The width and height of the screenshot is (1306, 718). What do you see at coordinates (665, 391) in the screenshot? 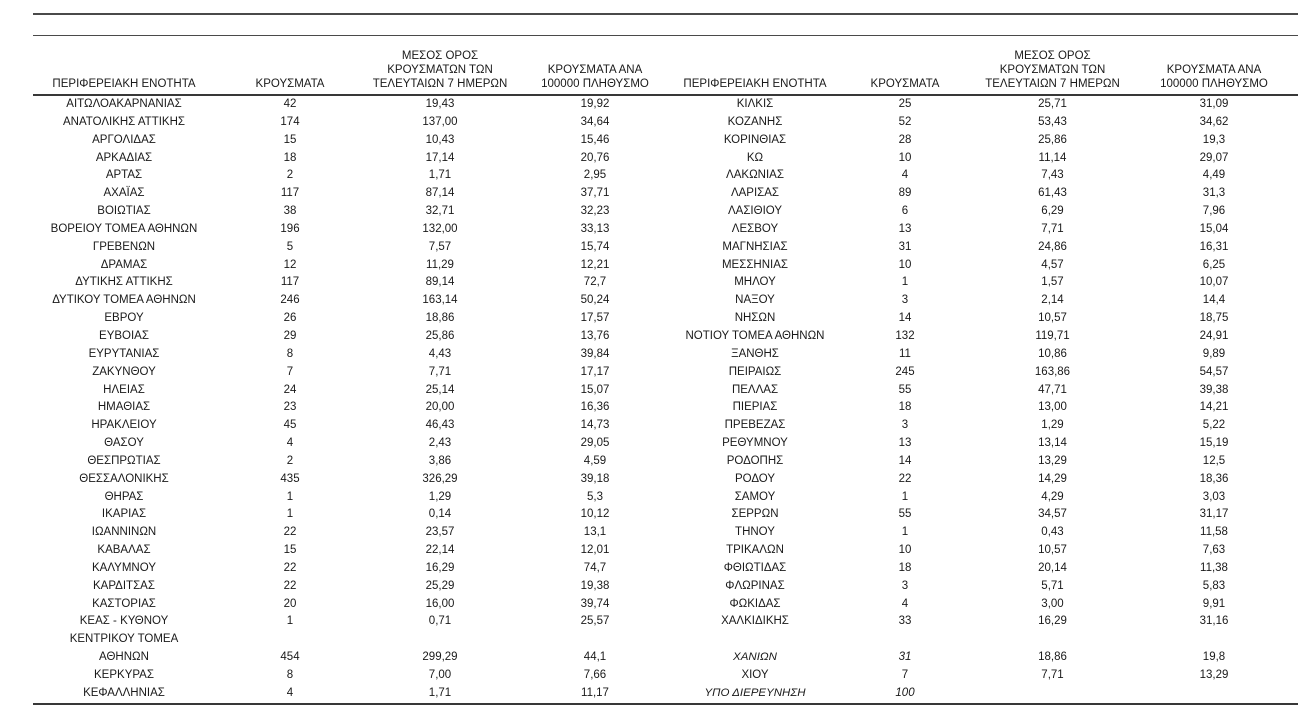
I see `table-row: ΗΛΕΙΑΣ 24 25,14 15,07 ΠΕΛΛΑΣ 55 47,71 39,38` at bounding box center [665, 391].